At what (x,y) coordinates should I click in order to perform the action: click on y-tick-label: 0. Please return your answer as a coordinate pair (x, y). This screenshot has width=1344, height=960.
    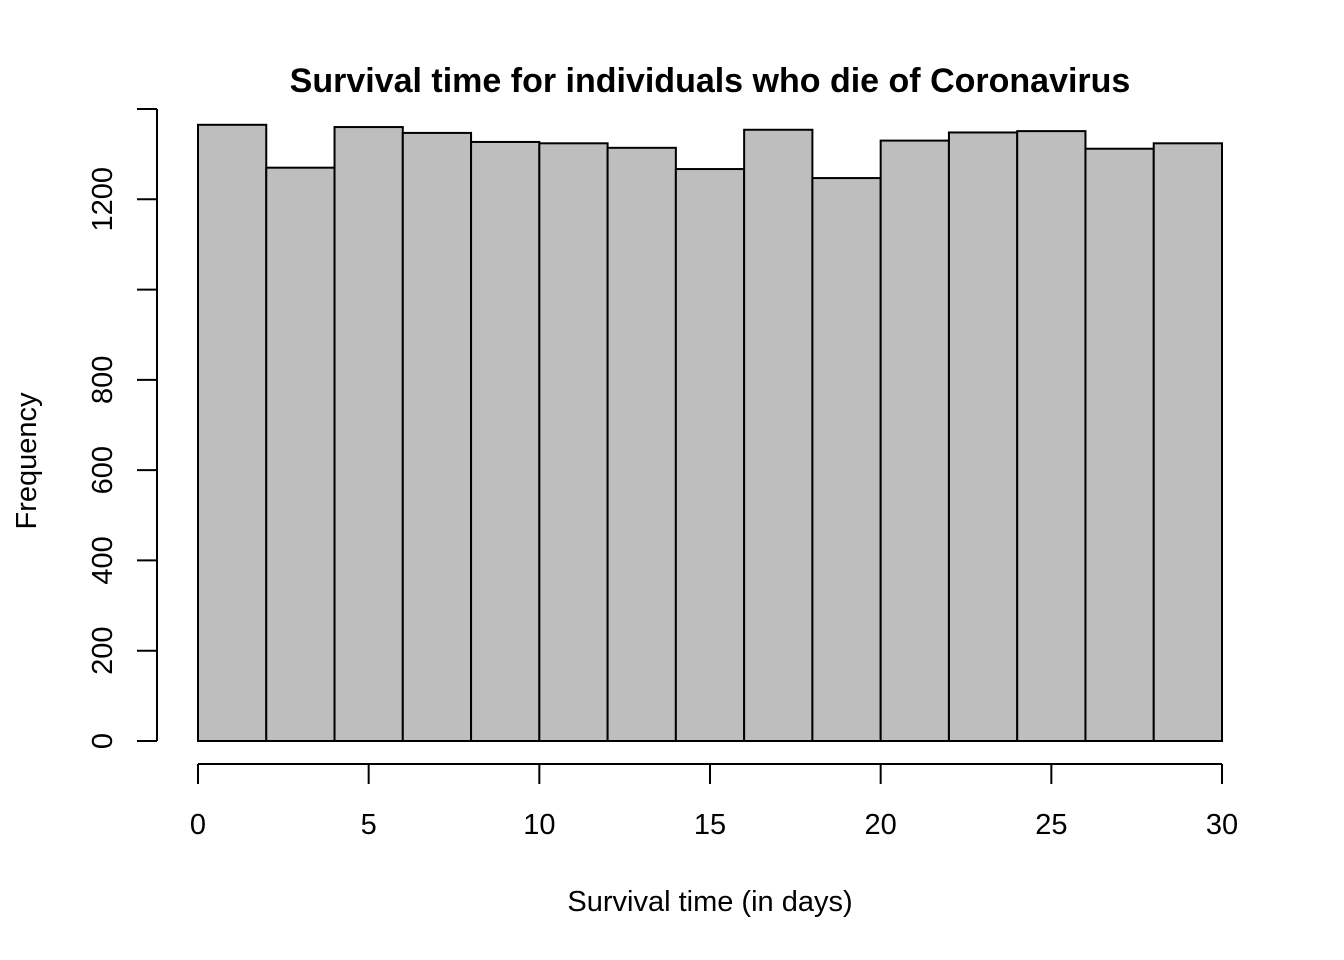
    Looking at the image, I should click on (103, 741).